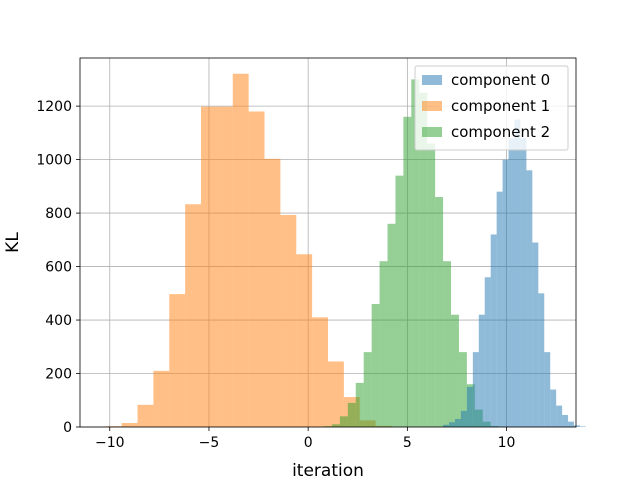 The height and width of the screenshot is (480, 640). I want to click on x-axis-ticks: −10 −5 0 5 10, so click(305, 439).